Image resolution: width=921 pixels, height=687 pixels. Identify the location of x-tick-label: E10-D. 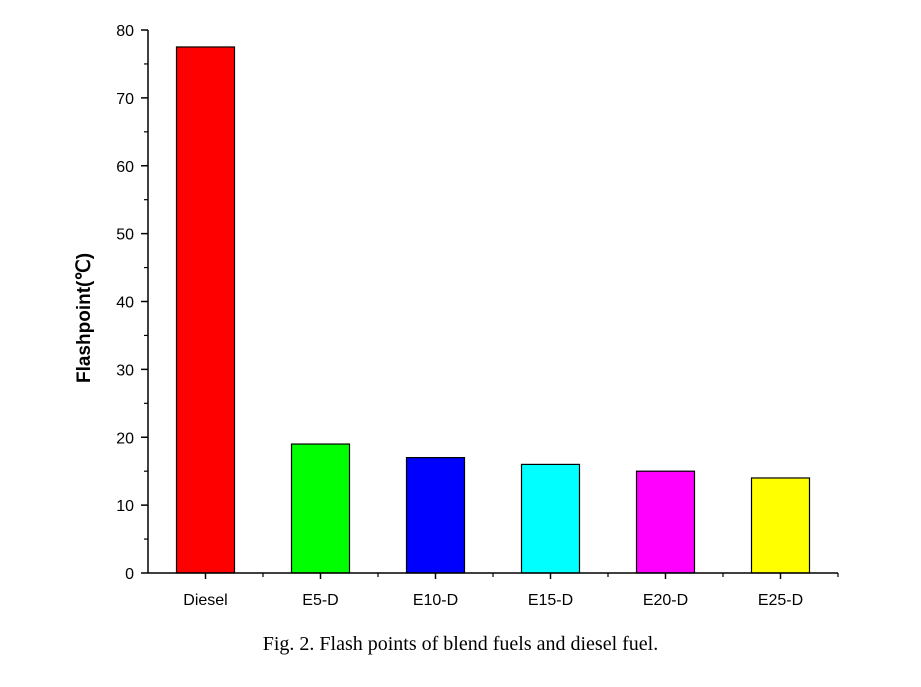
(435, 600).